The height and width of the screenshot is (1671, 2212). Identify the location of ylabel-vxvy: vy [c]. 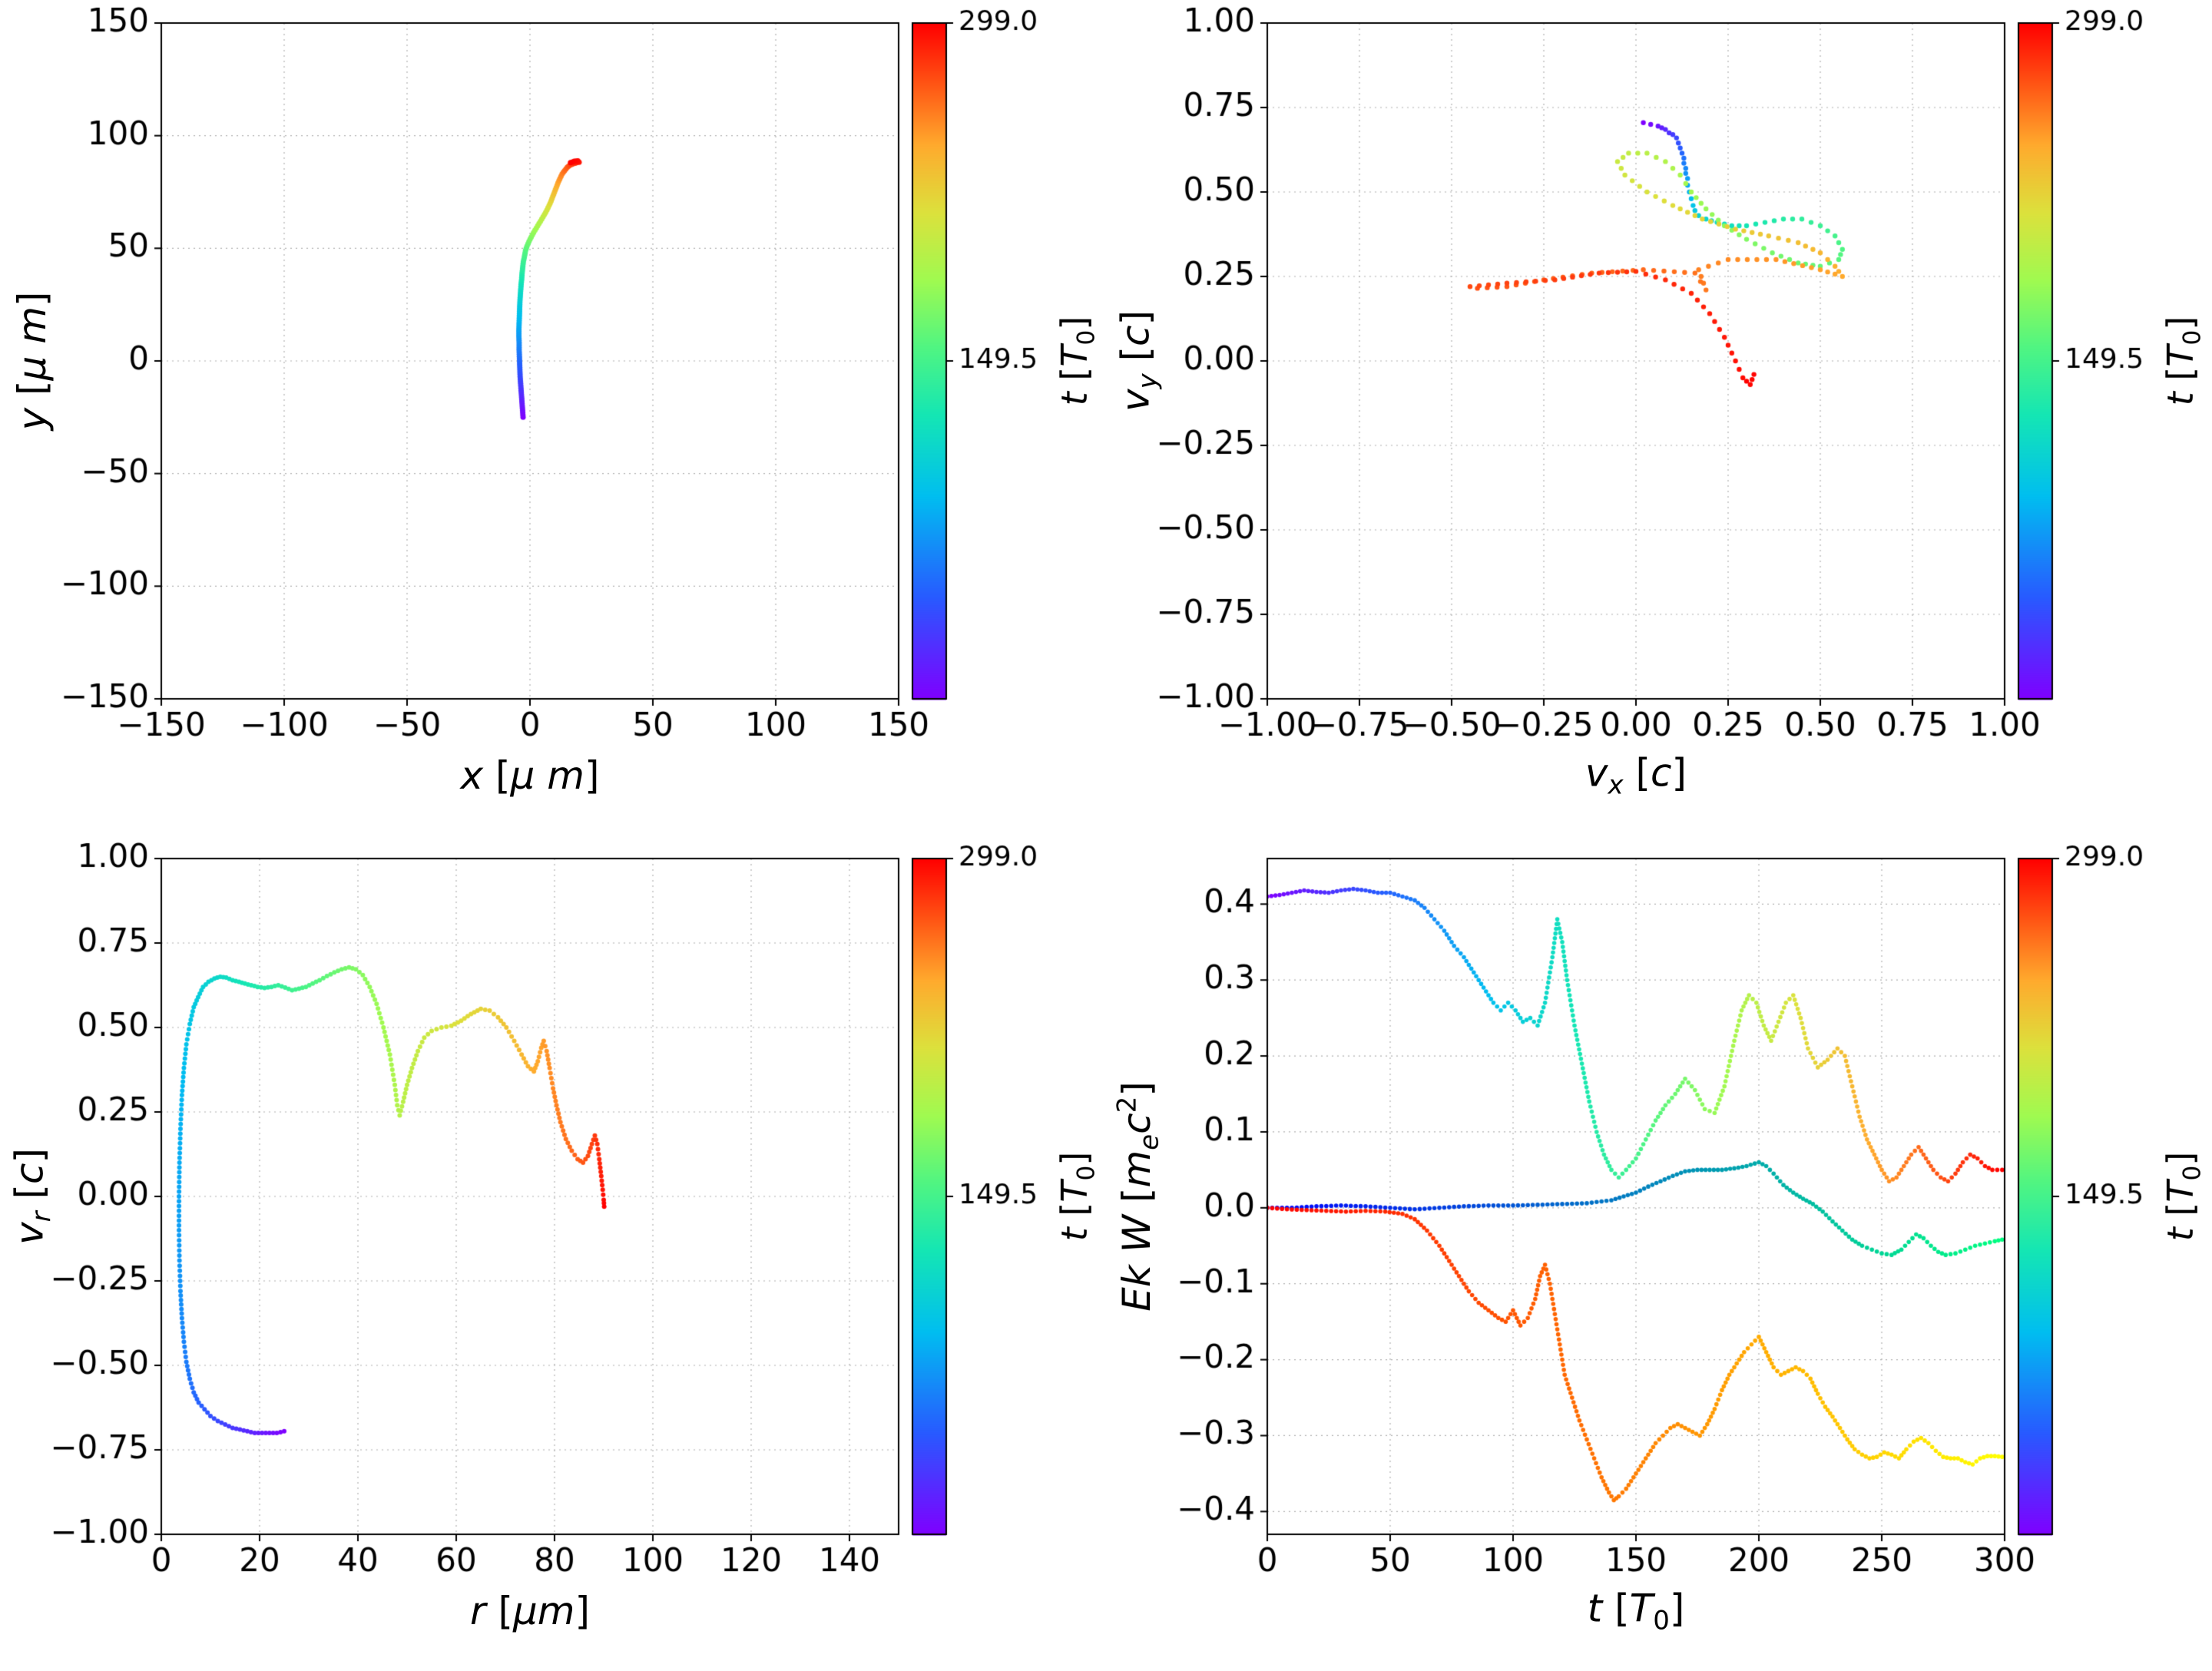
(1139, 360).